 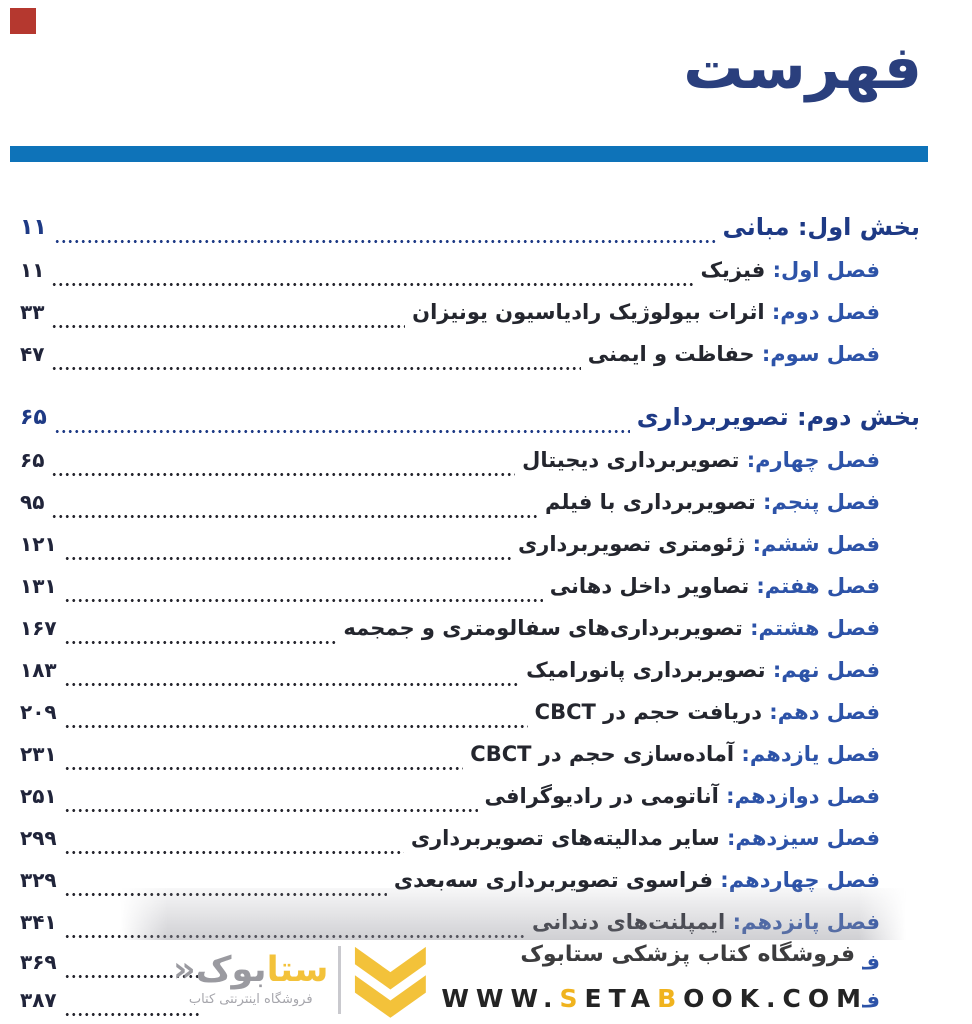 What do you see at coordinates (588, 312) in the screenshot?
I see `toc-entry-title: اثرات بیولوژیک رادیاسیون یونیزان` at bounding box center [588, 312].